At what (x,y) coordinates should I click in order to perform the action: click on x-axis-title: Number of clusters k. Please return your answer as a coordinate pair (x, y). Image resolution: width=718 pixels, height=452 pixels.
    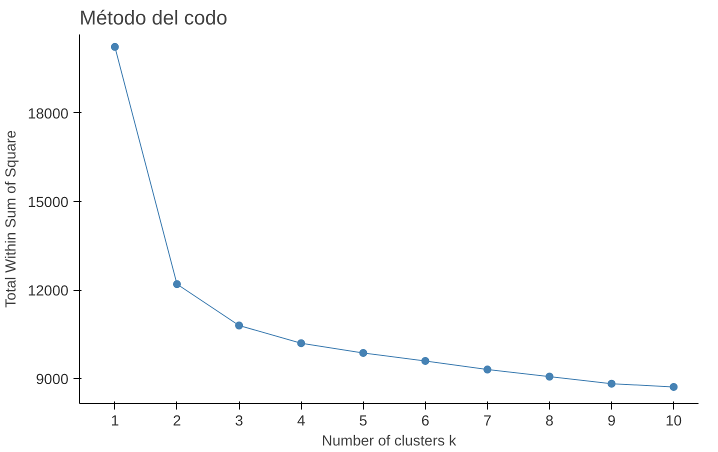
    Looking at the image, I should click on (389, 442).